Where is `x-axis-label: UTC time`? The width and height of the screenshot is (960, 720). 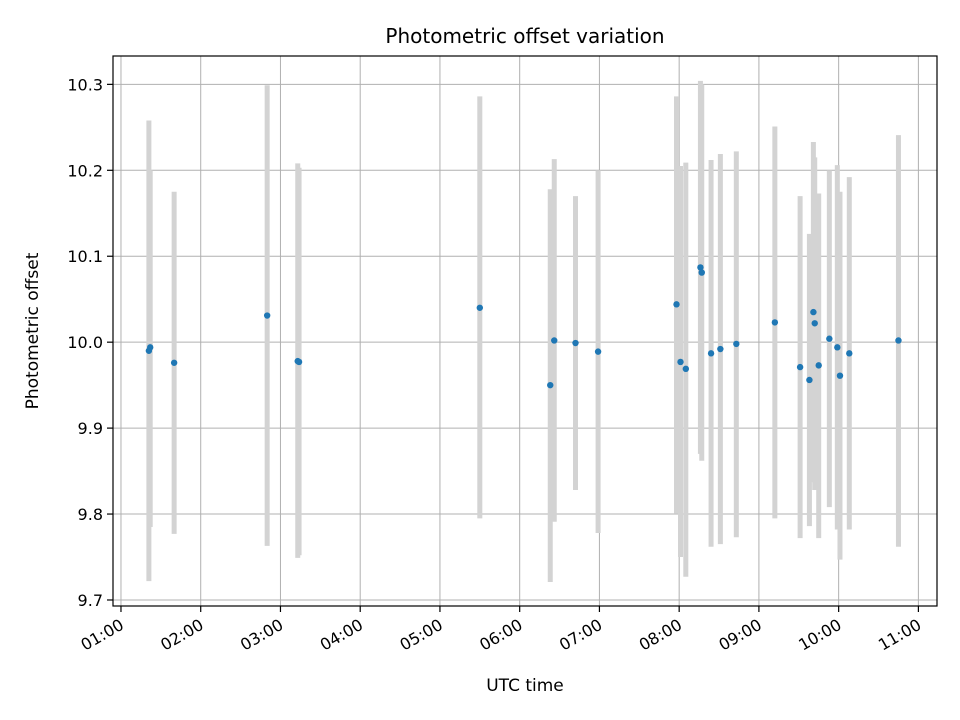
x-axis-label: UTC time is located at coordinates (525, 686).